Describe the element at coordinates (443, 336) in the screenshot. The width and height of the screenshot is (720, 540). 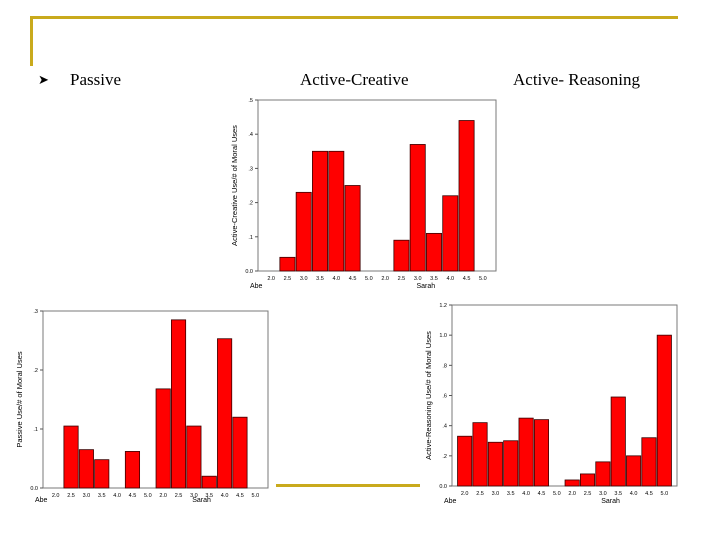
I see `y-tick-label: 1.0` at that location.